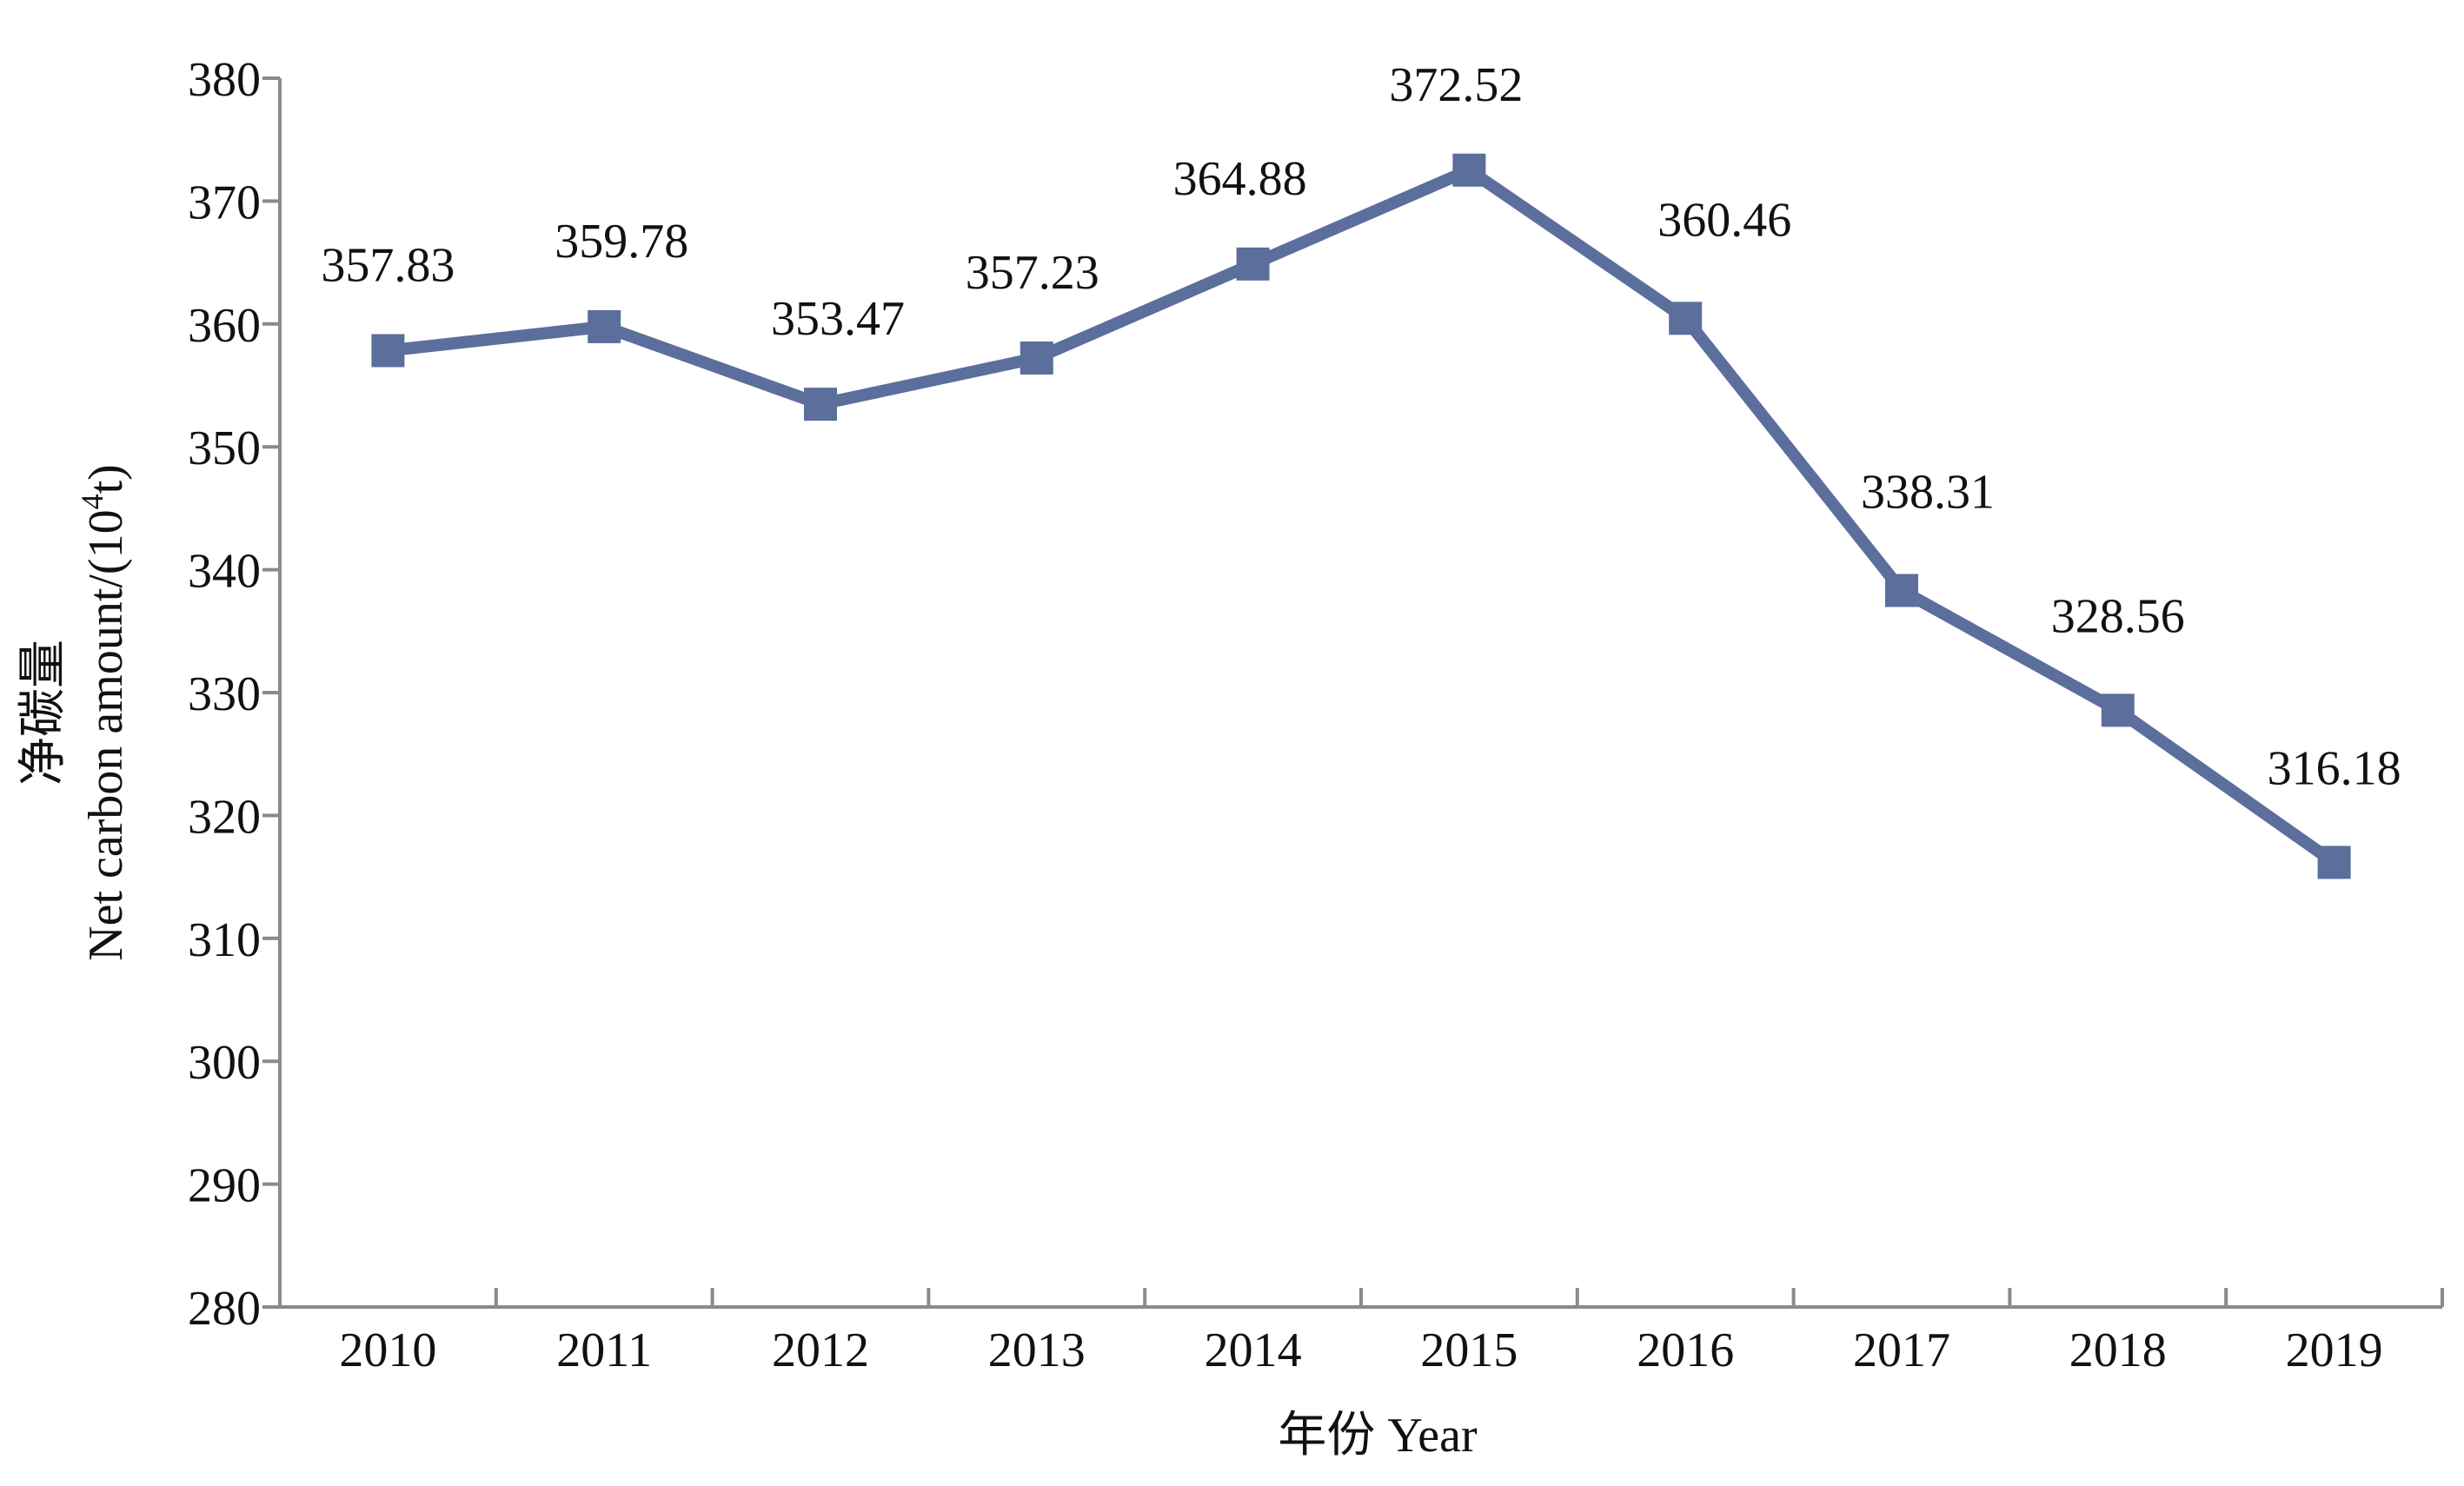 The image size is (2464, 1486). I want to click on y-tick-labels: 280 290 300 310 320 330 340 350 360 370 380, so click(224, 694).